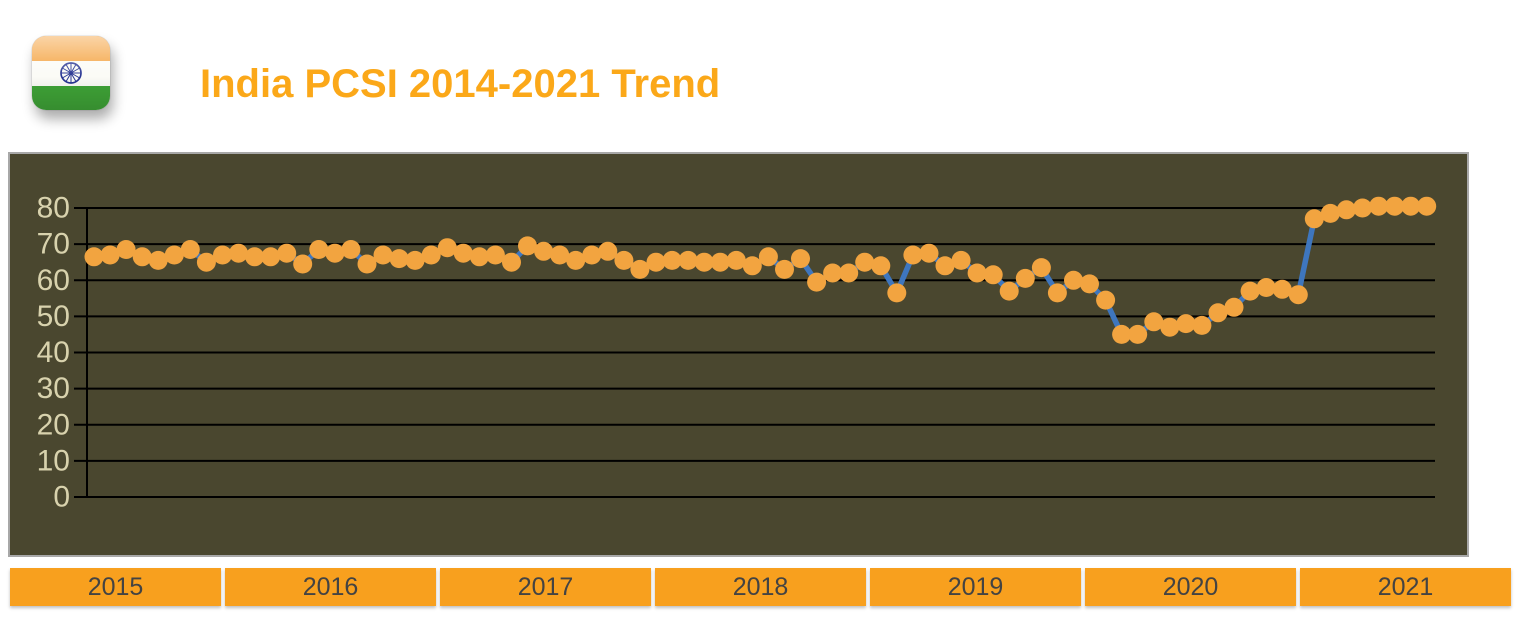  I want to click on x-axis-year-bands: 2015 2016 2017 2018 2019 2020 2021, so click(760, 587).